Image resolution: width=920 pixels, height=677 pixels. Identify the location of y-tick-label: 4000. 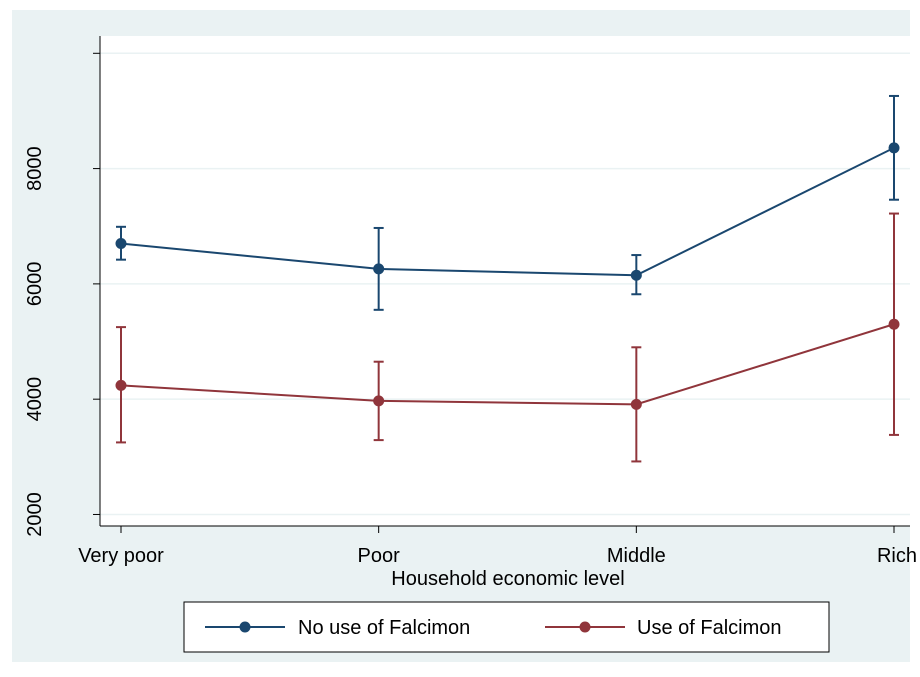
(35, 399).